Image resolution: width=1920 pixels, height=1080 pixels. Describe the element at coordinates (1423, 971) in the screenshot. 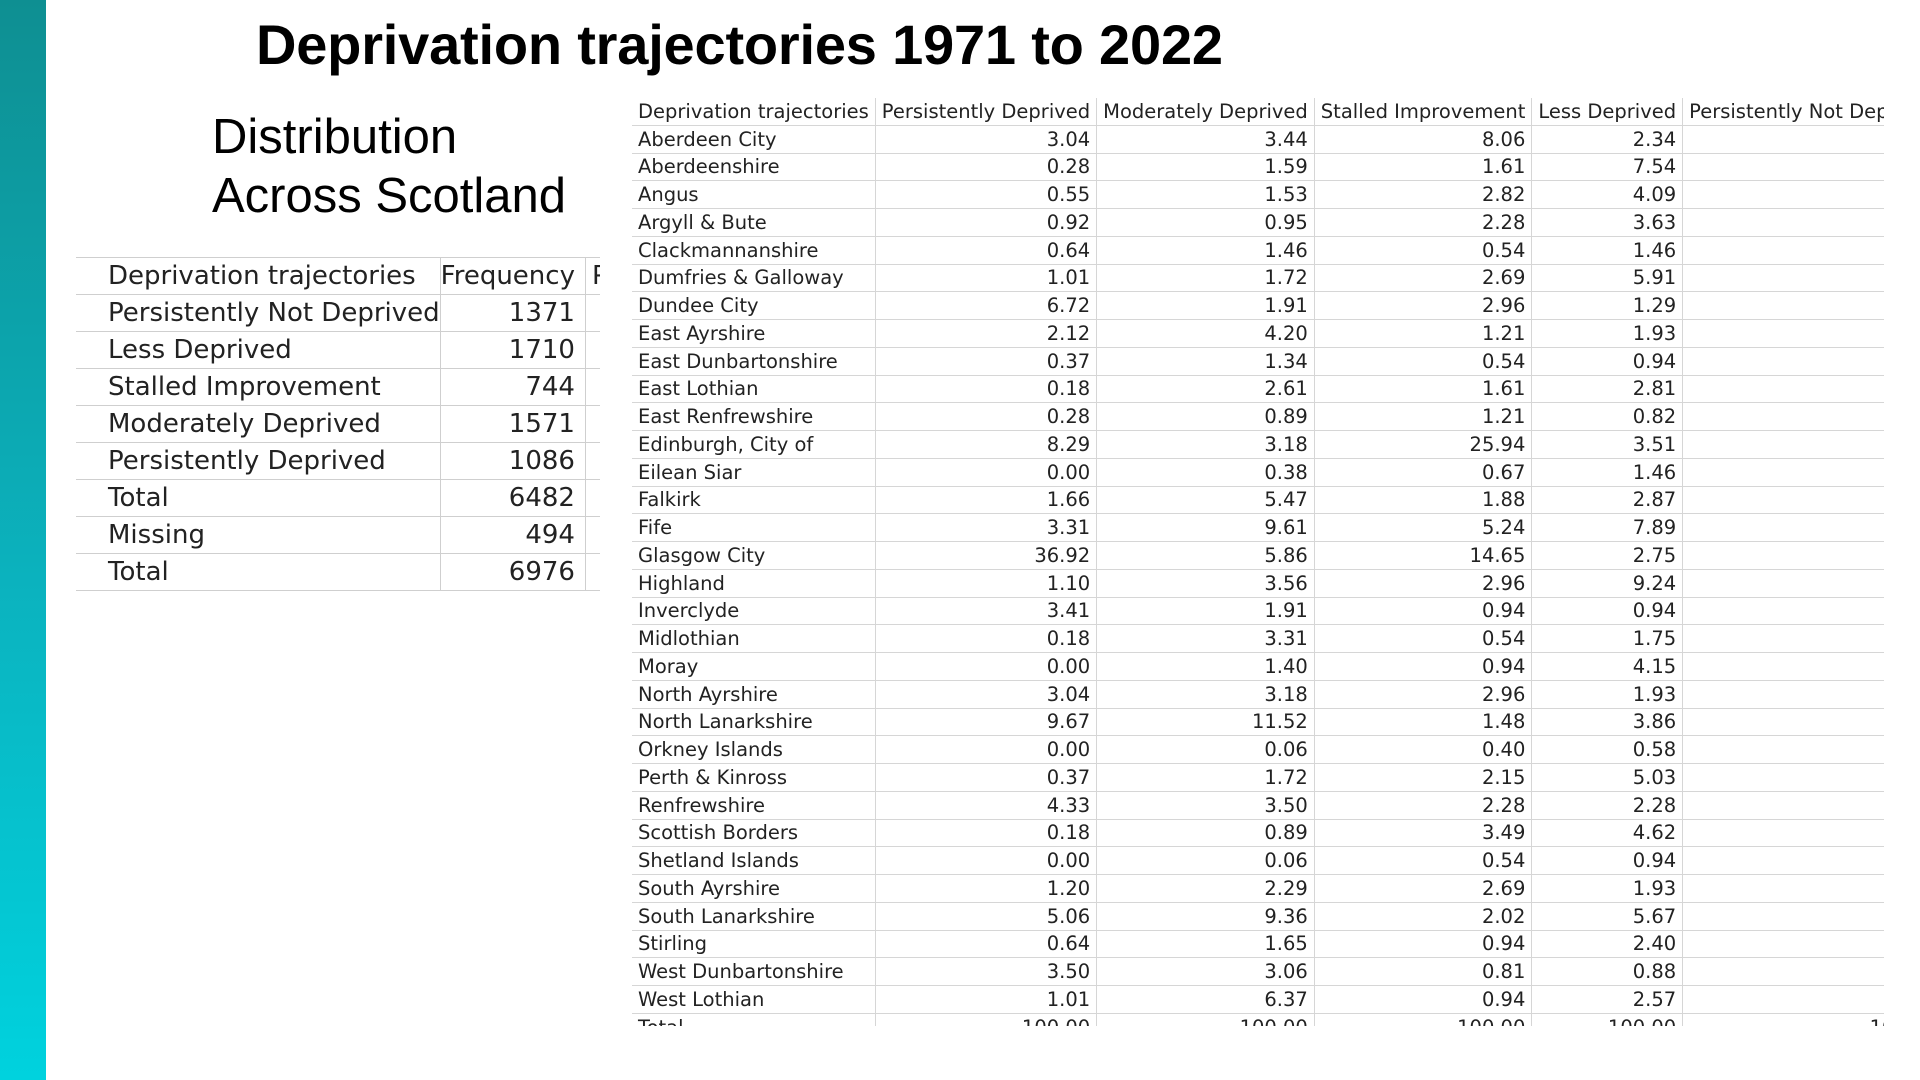

I see `distribution-cell: 0.81` at that location.